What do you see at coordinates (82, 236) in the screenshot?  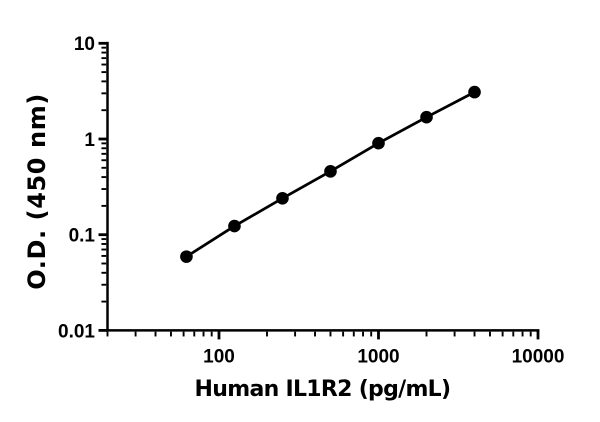 I see `y-tick-label-0.1: 0.1` at bounding box center [82, 236].